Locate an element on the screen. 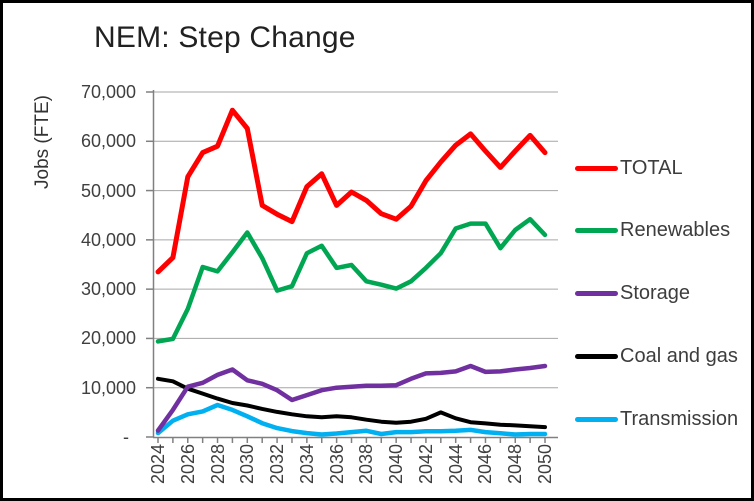  x-tick-label: 2030 is located at coordinates (247, 464).